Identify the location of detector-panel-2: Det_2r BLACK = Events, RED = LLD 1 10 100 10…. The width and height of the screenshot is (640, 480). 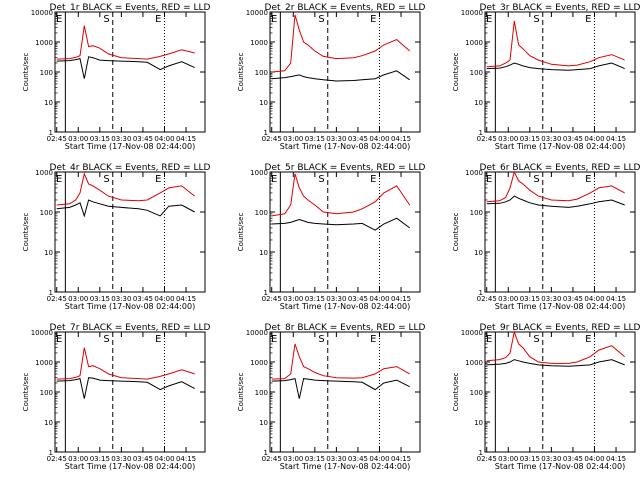
(331, 77).